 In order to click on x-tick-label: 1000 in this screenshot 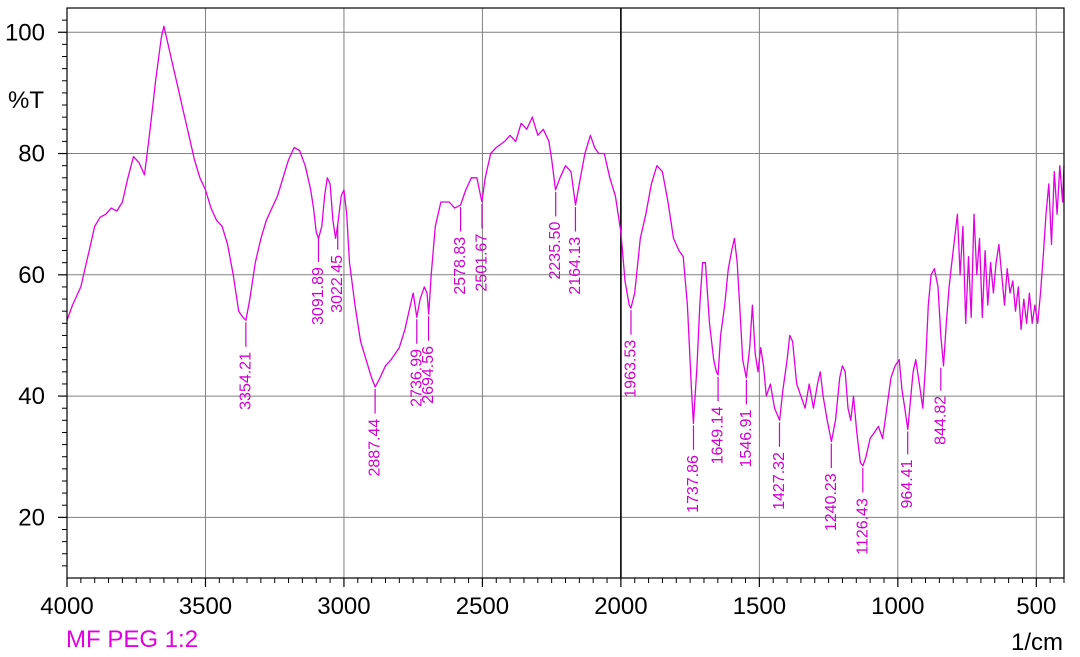, I will do `click(897, 606)`.